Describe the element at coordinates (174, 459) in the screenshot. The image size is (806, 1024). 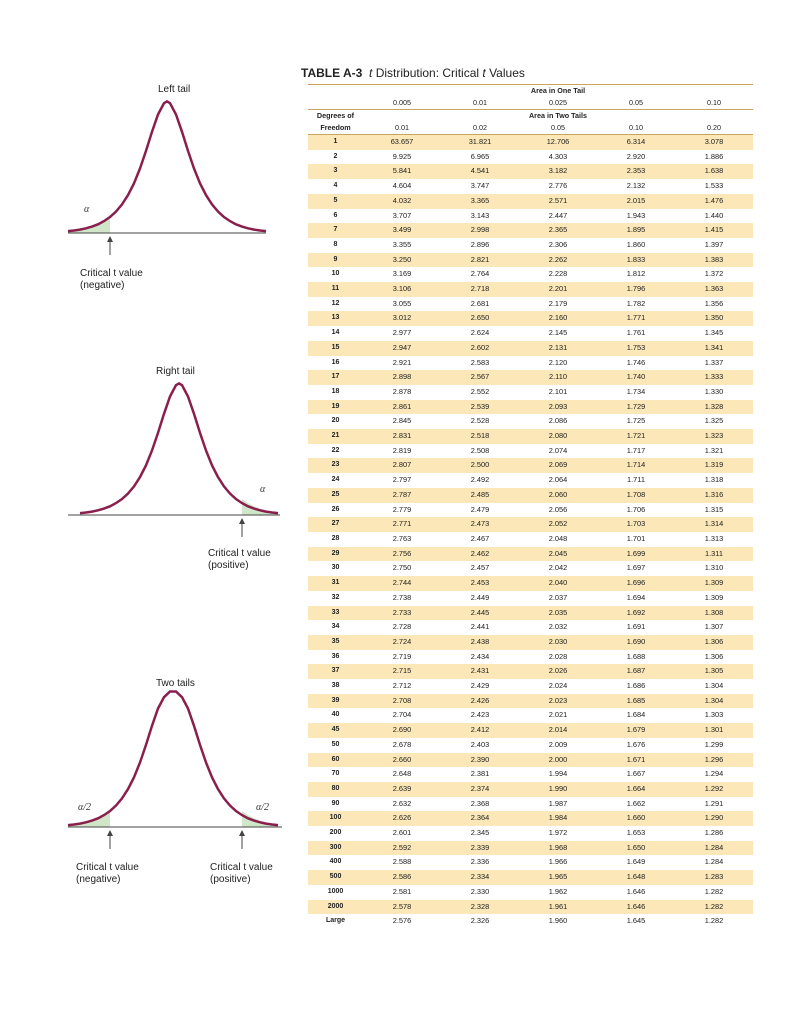
I see `right-tail-plot` at that location.